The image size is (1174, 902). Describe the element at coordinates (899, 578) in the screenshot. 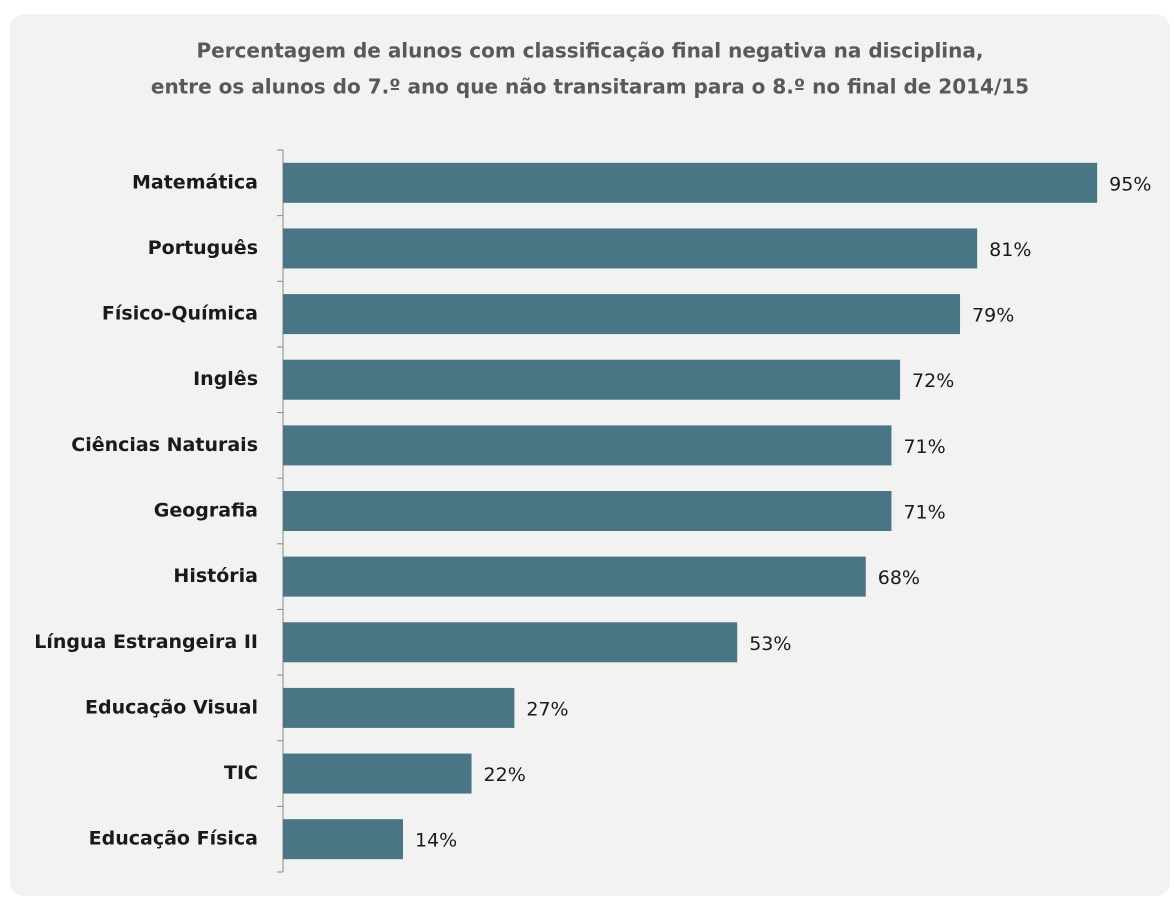

I see `value-label: 68%` at that location.